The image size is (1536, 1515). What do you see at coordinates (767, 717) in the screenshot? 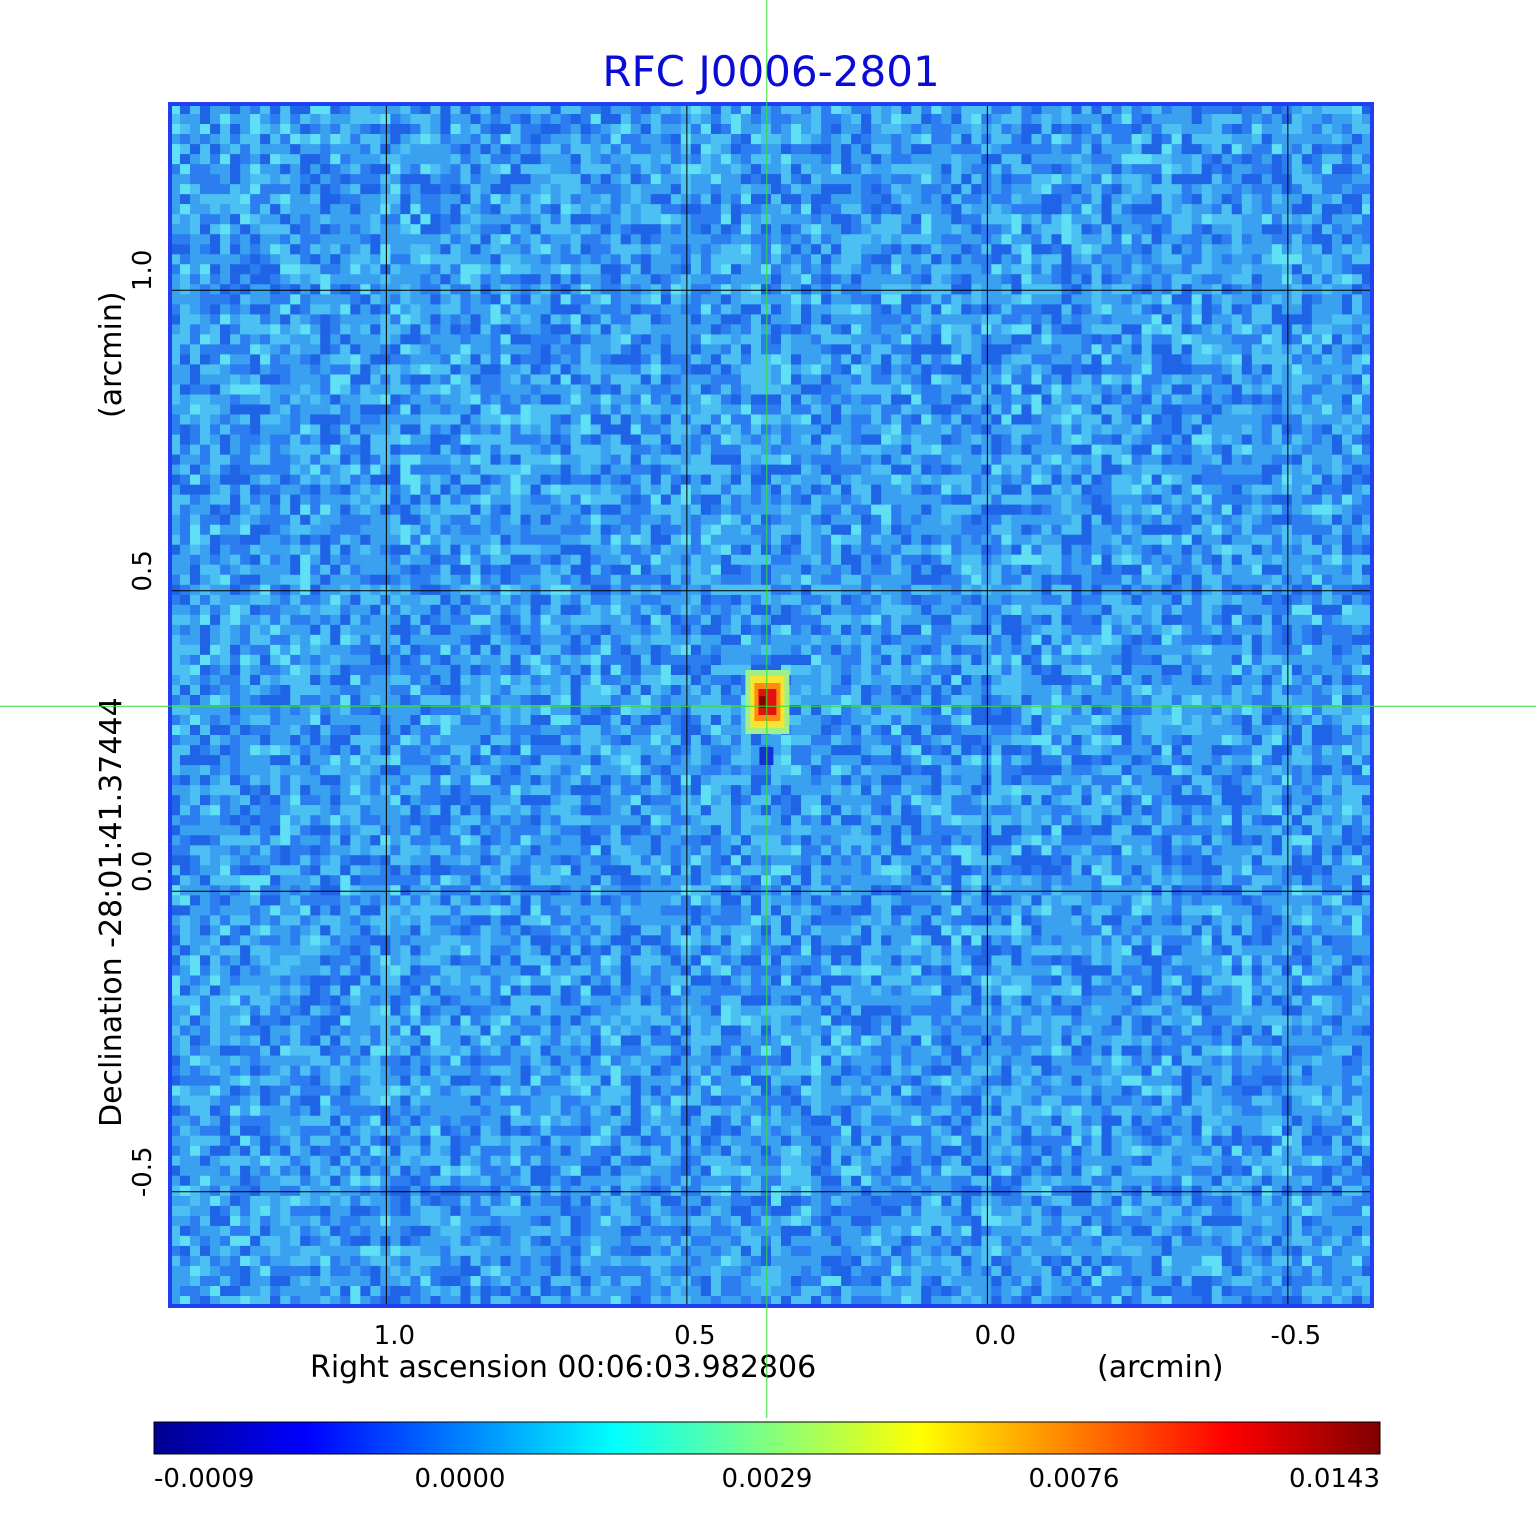
I see `radio-source` at bounding box center [767, 717].